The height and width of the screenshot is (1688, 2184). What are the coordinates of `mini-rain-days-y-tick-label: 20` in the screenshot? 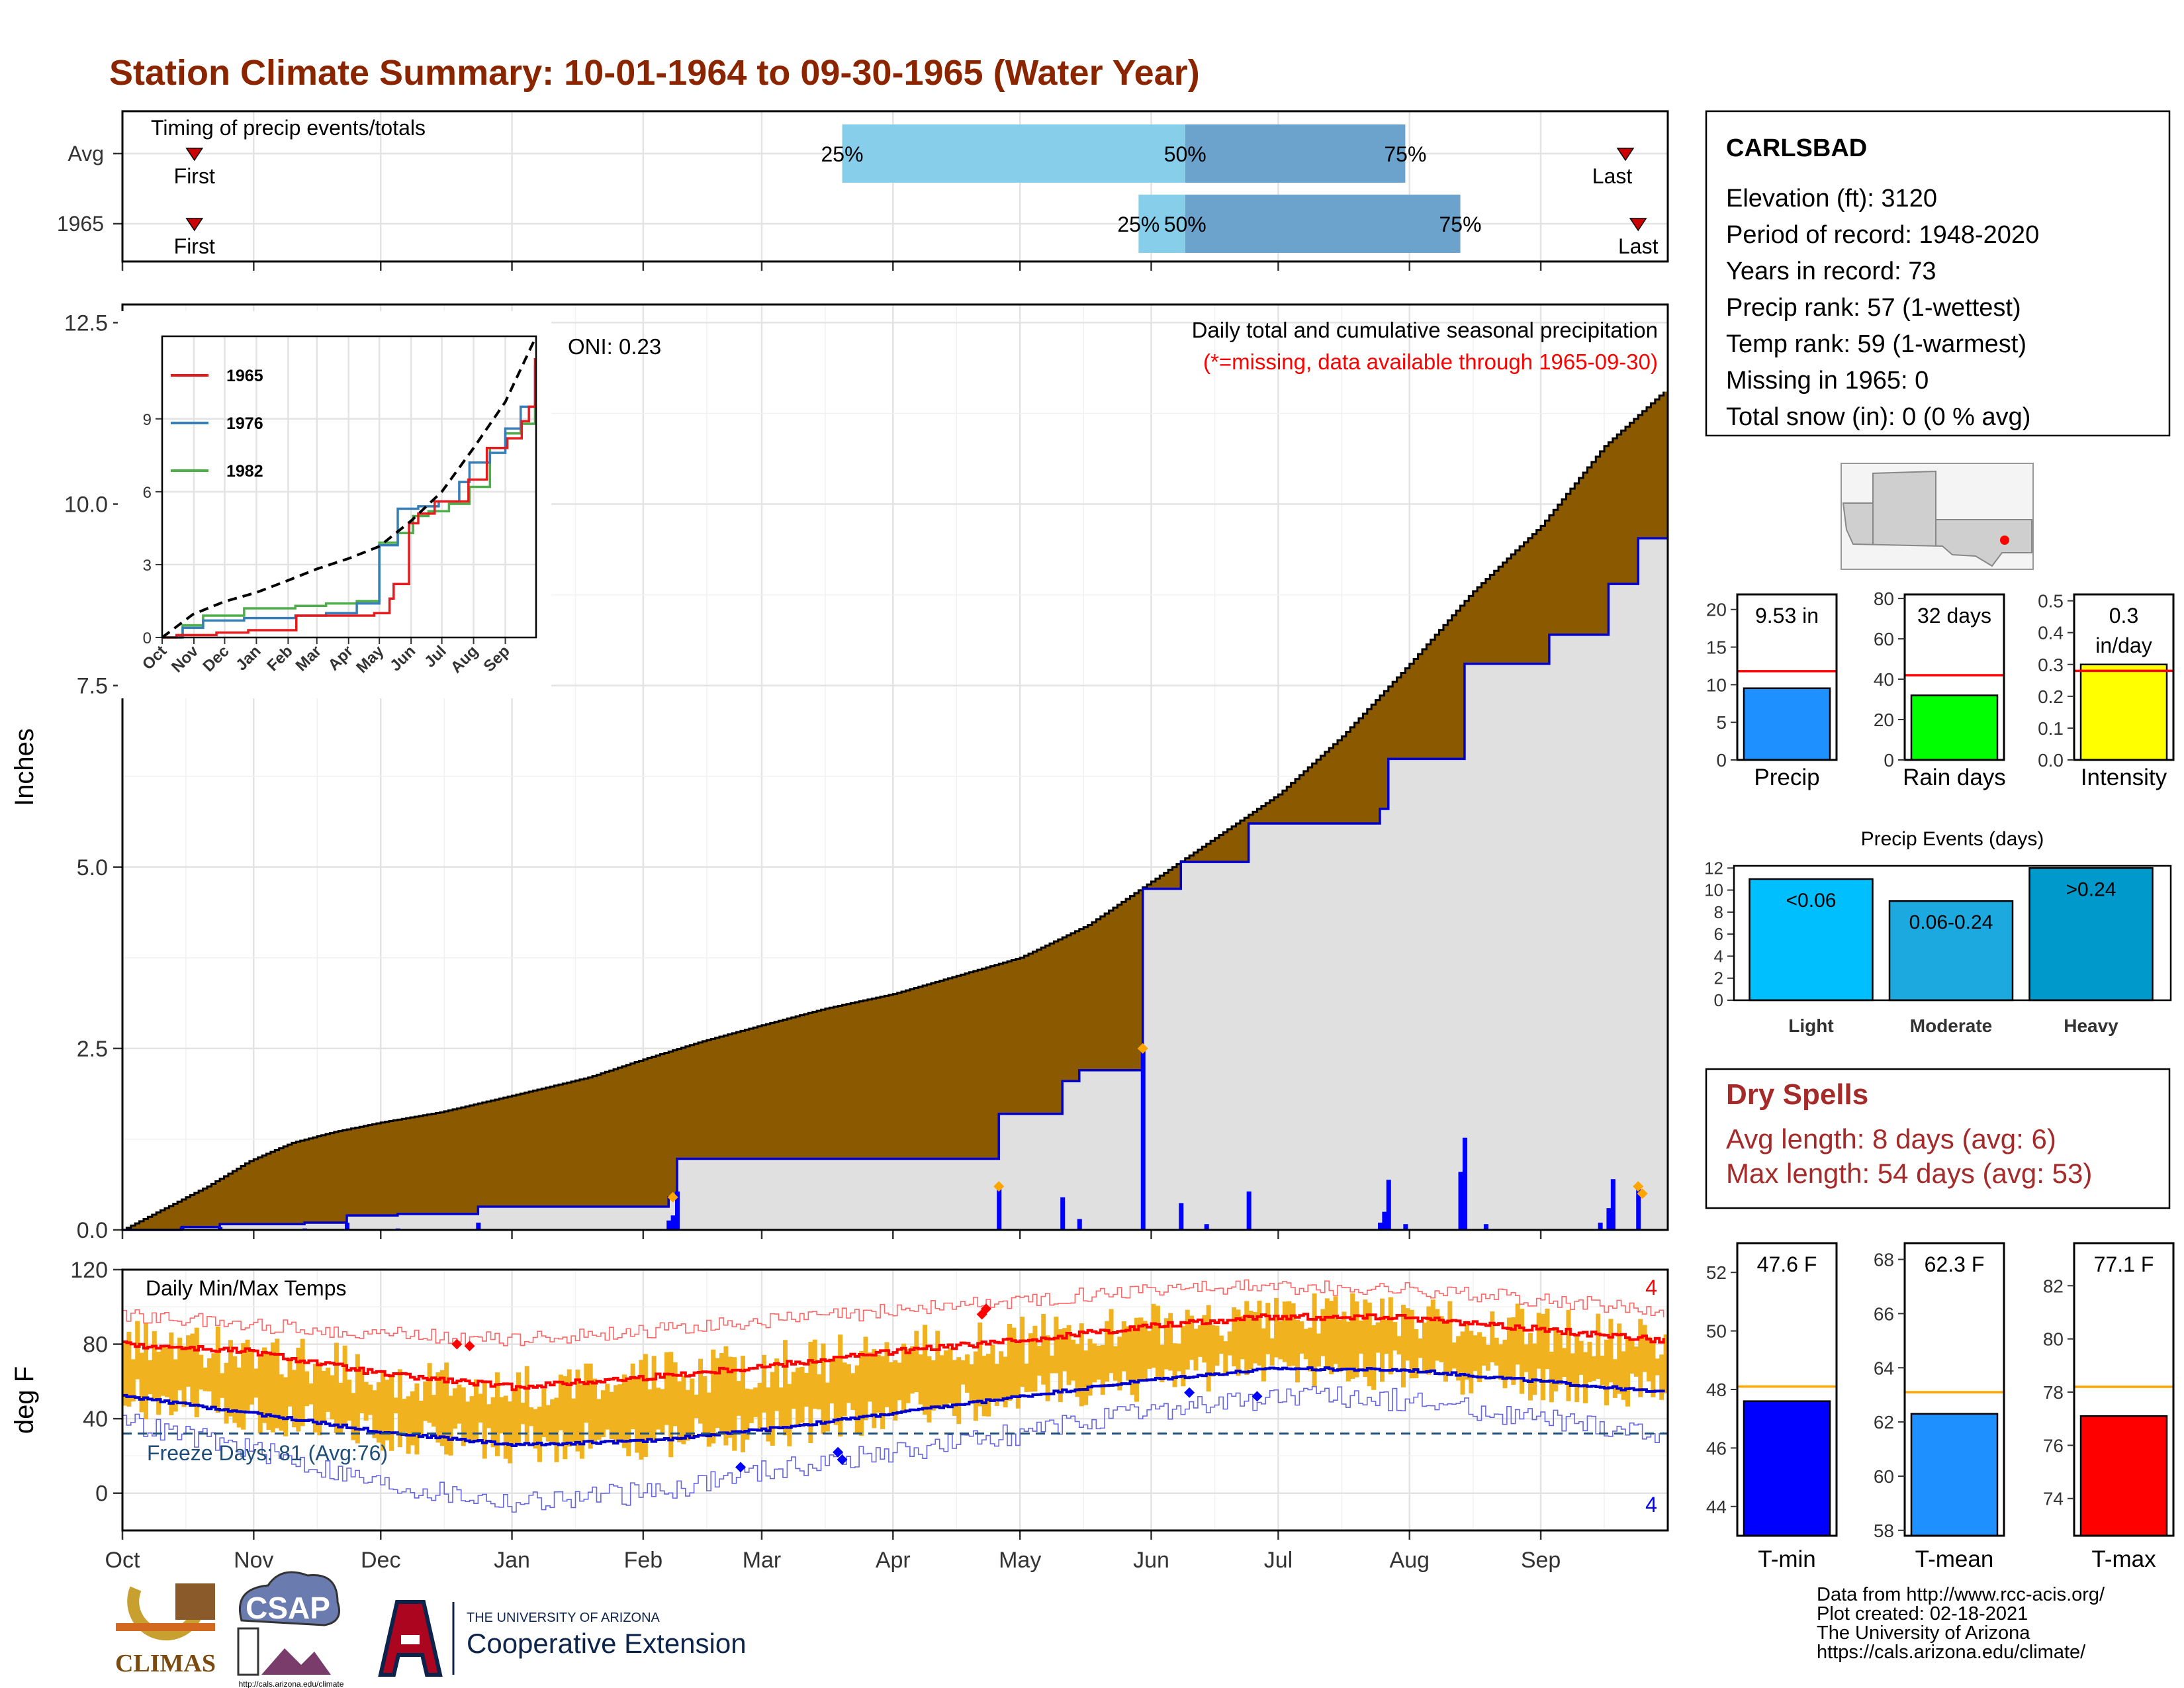 It's located at (1884, 720).